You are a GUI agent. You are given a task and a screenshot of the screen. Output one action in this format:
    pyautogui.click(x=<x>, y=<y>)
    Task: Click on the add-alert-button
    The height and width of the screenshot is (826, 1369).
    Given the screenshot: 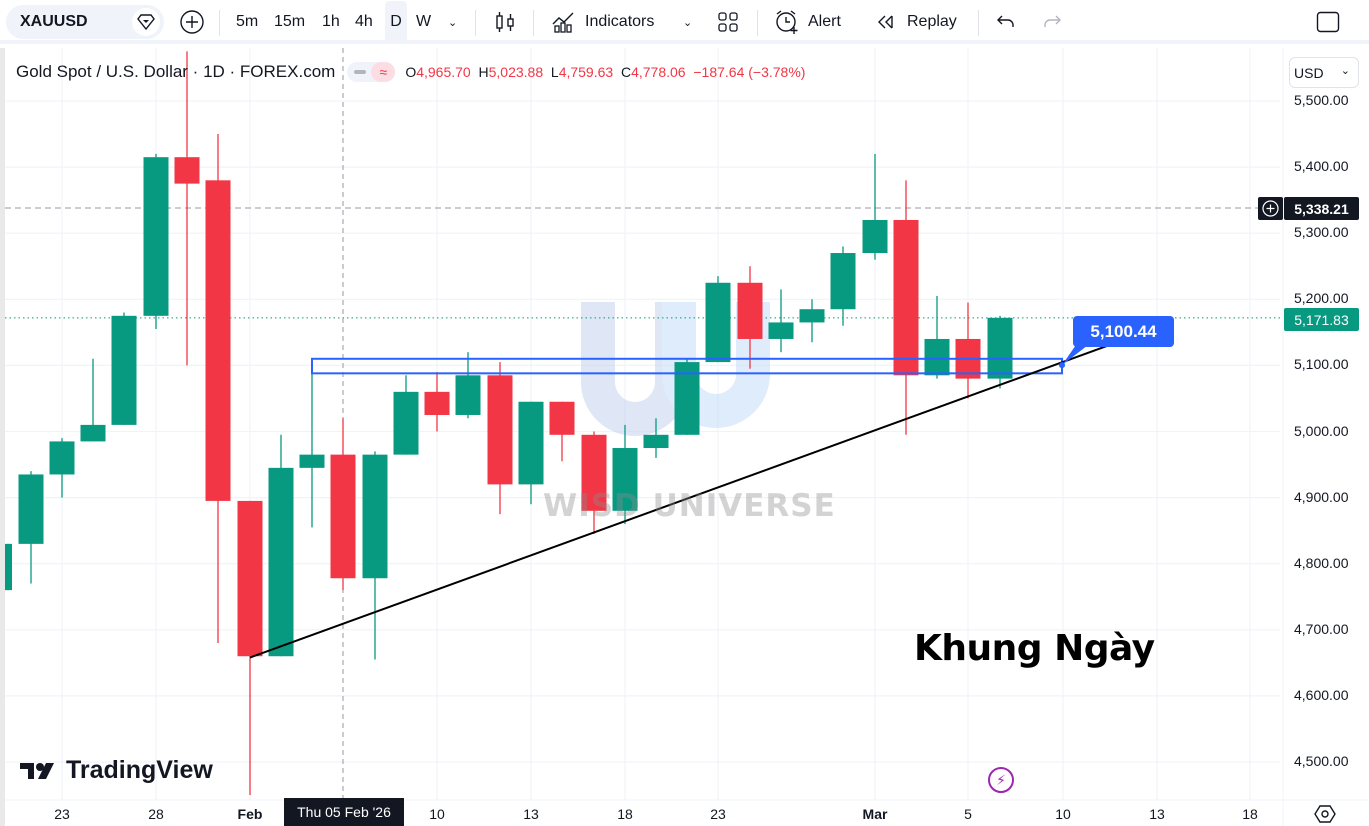 What is the action you would take?
    pyautogui.click(x=1270, y=208)
    